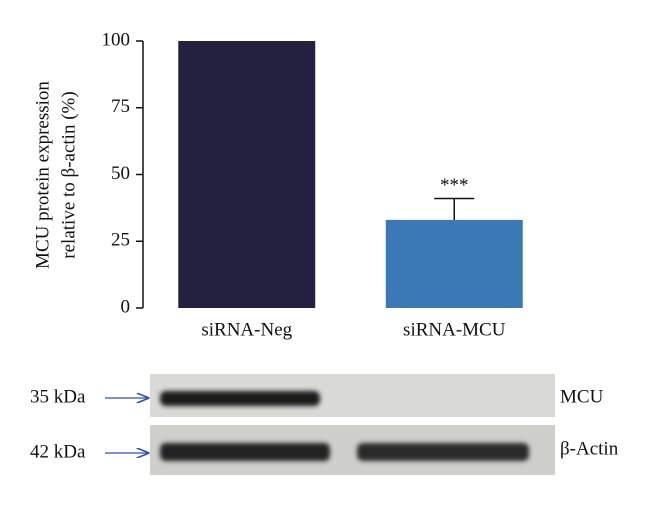 This screenshot has height=508, width=660. I want to click on error-bar, so click(454, 208).